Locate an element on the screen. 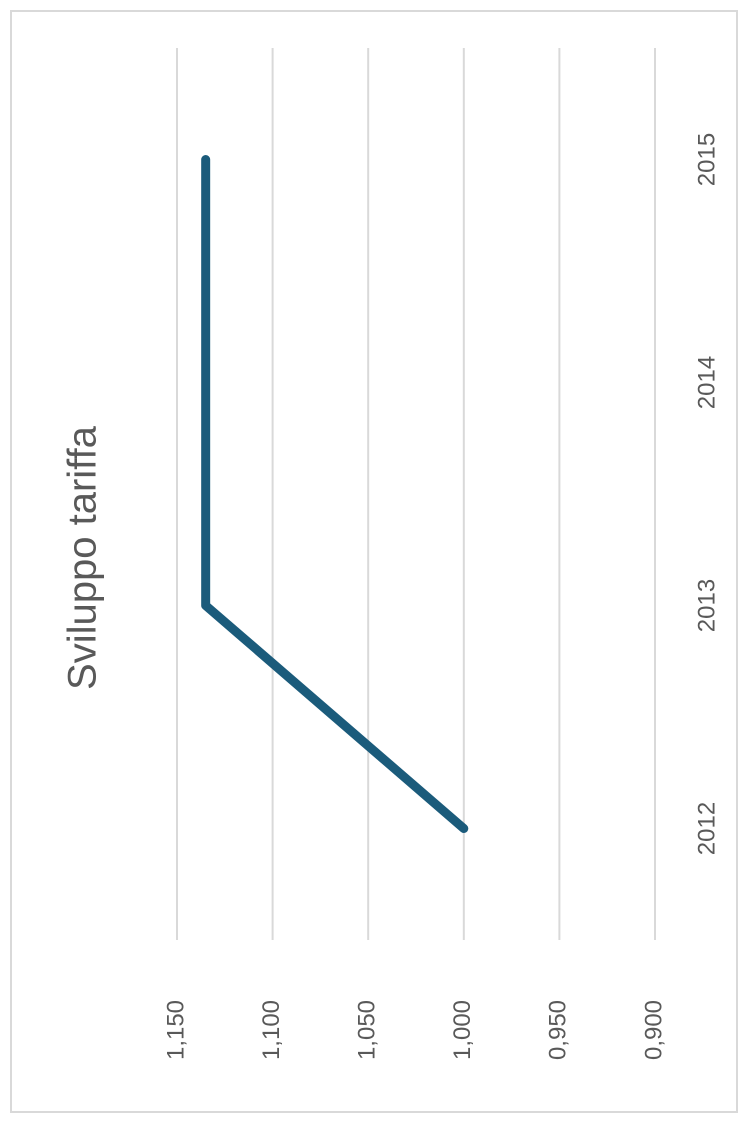 The width and height of the screenshot is (748, 1123). y-tick-label: 1,150 is located at coordinates (175, 1030).